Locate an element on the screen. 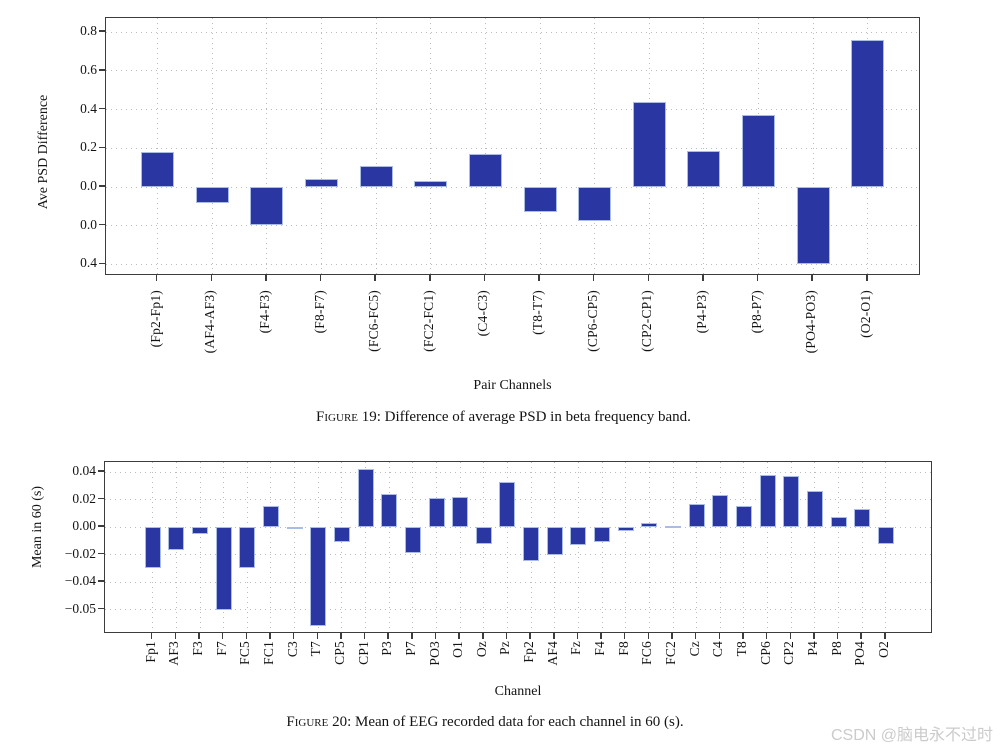  x-tick-label: (Fp2-Fp1) is located at coordinates (155, 319).